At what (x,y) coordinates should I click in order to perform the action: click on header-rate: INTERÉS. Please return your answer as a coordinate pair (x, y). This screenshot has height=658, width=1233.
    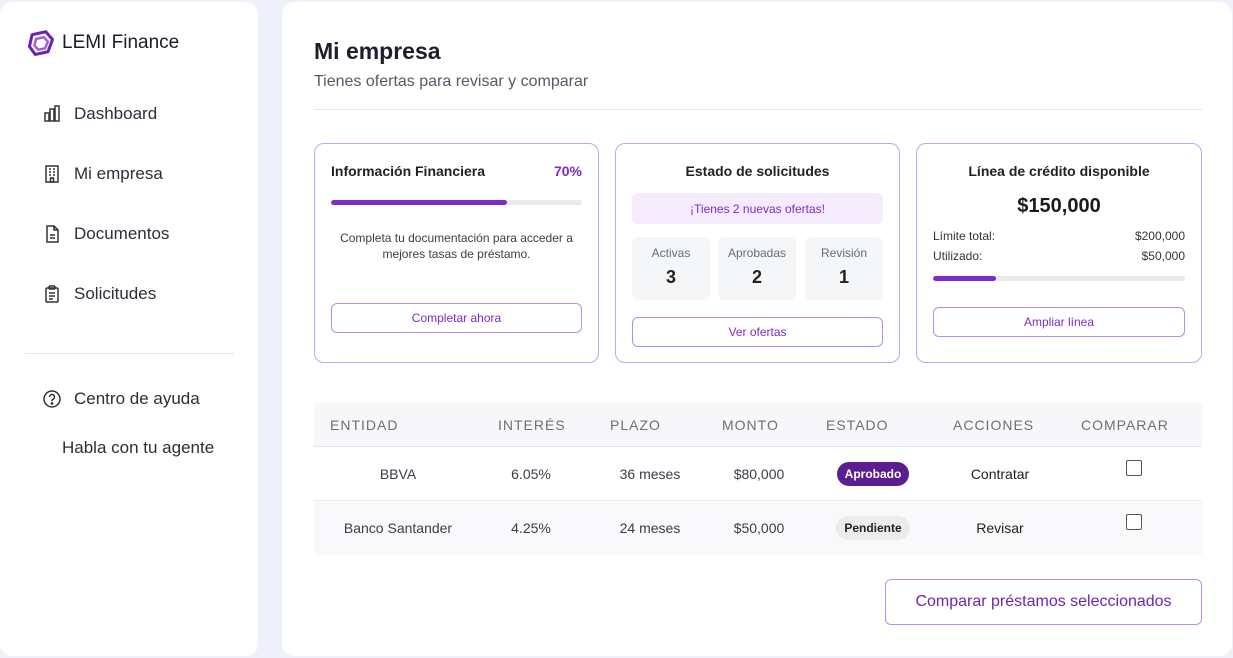
    Looking at the image, I should click on (532, 424).